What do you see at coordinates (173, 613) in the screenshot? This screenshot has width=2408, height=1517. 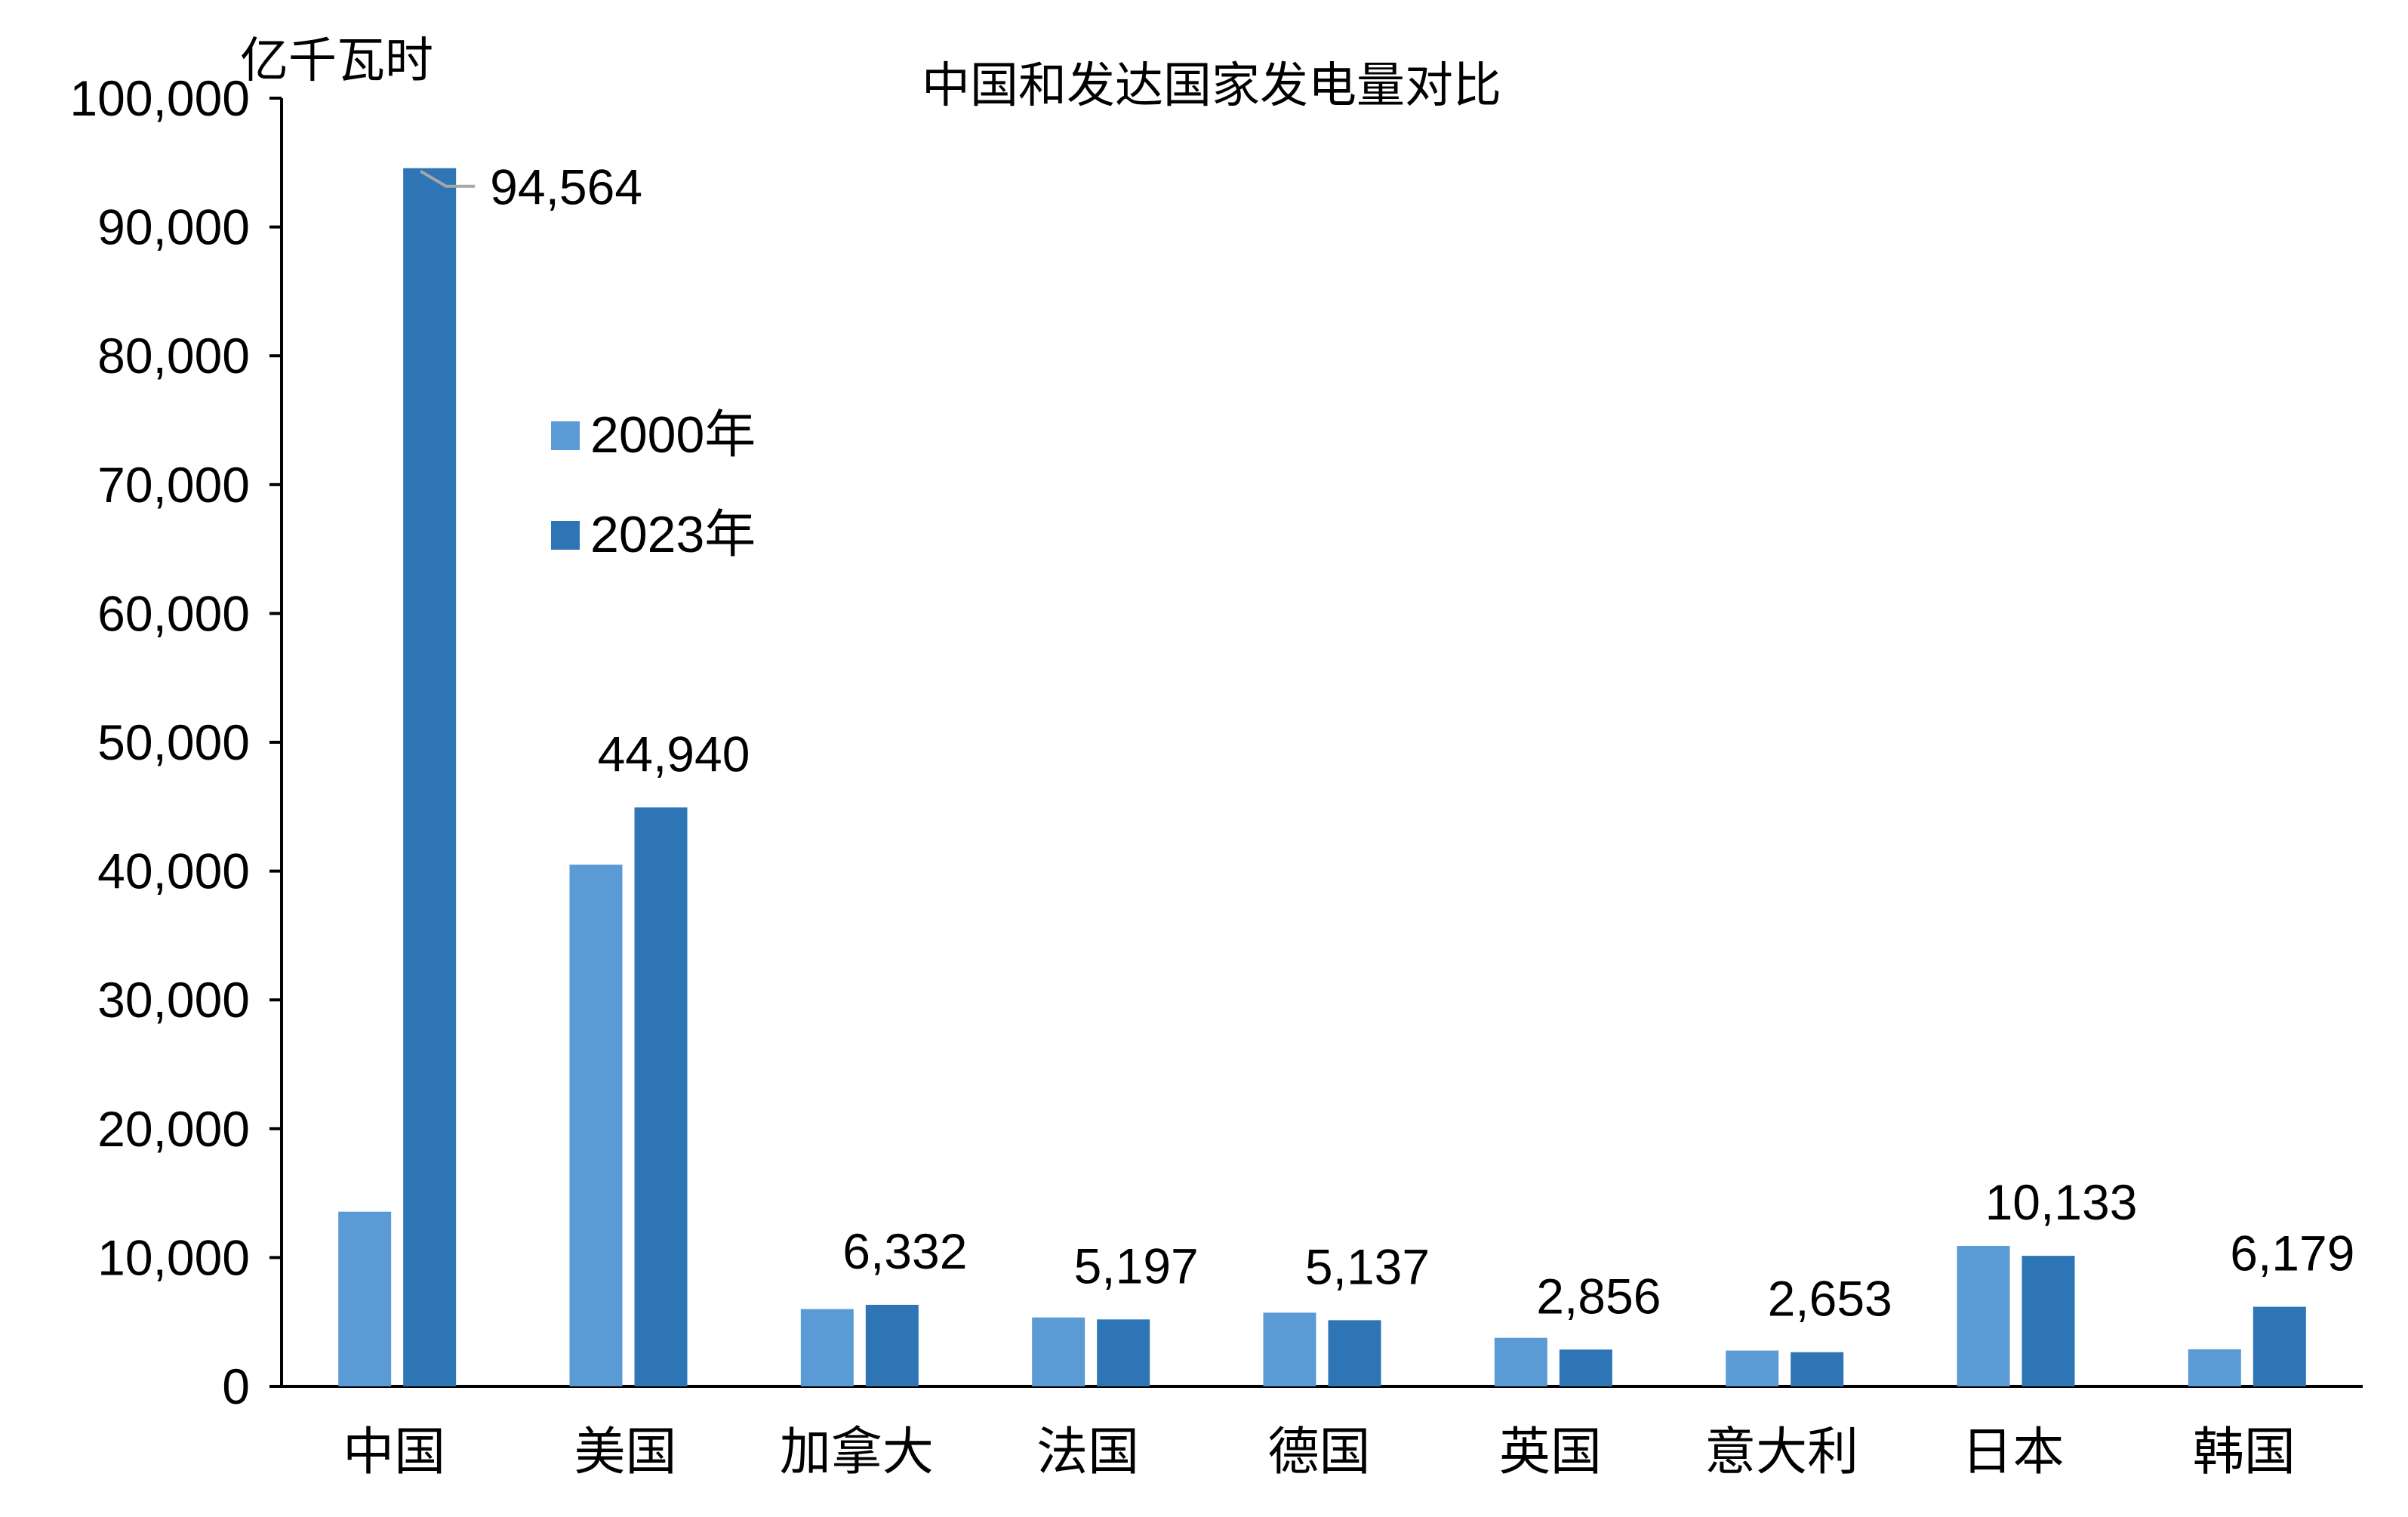 I see `y-tick-label: 60,000` at bounding box center [173, 613].